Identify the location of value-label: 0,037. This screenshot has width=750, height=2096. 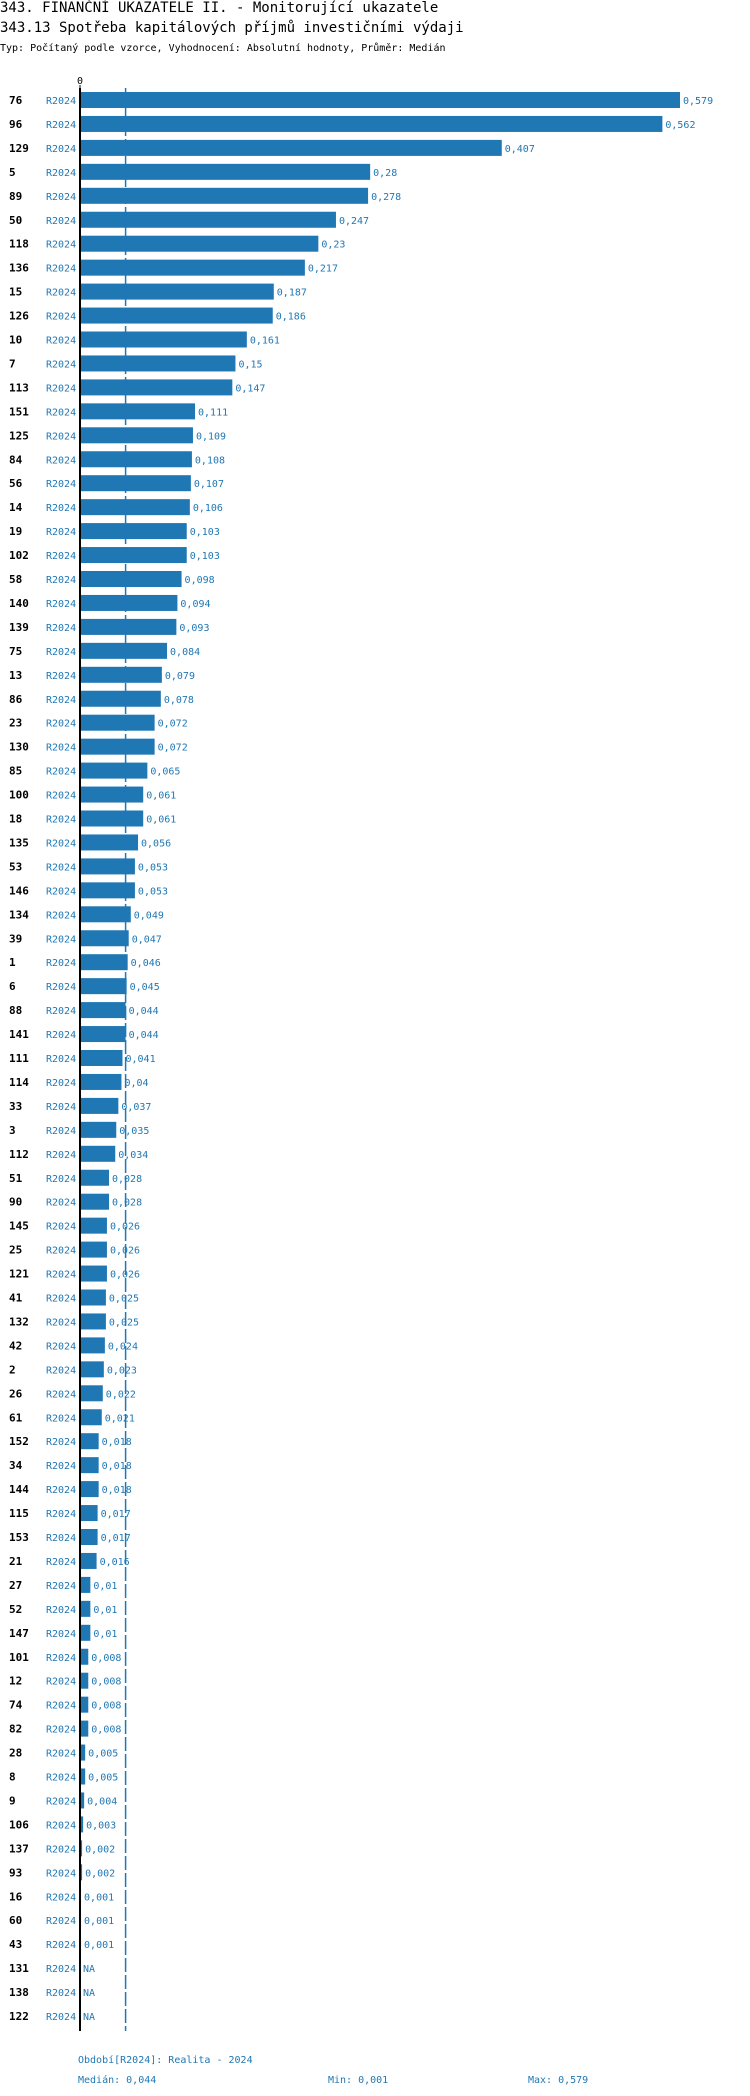
(136, 1107).